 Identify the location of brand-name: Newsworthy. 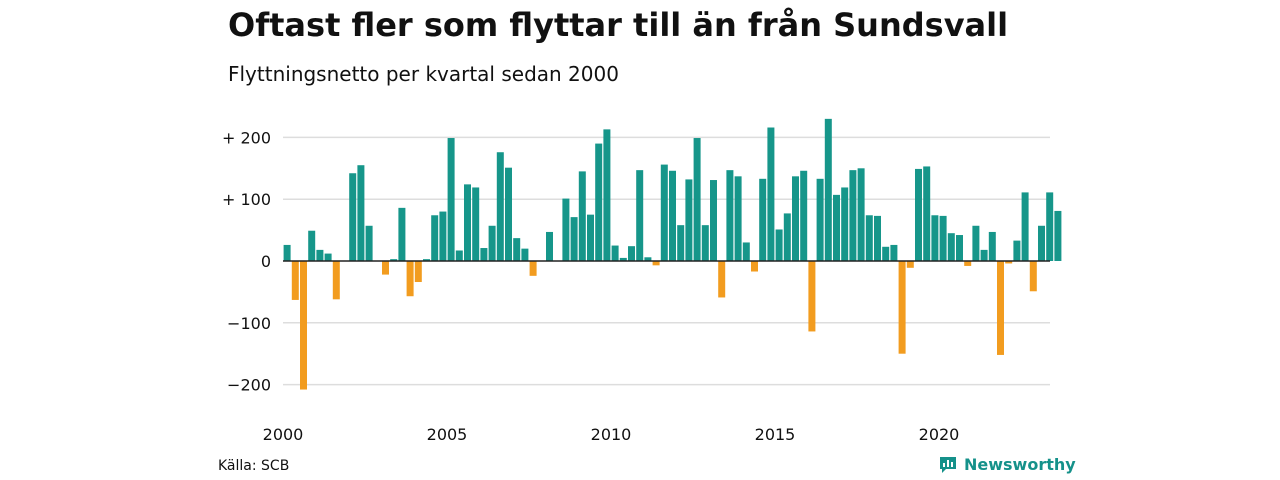
(1020, 464).